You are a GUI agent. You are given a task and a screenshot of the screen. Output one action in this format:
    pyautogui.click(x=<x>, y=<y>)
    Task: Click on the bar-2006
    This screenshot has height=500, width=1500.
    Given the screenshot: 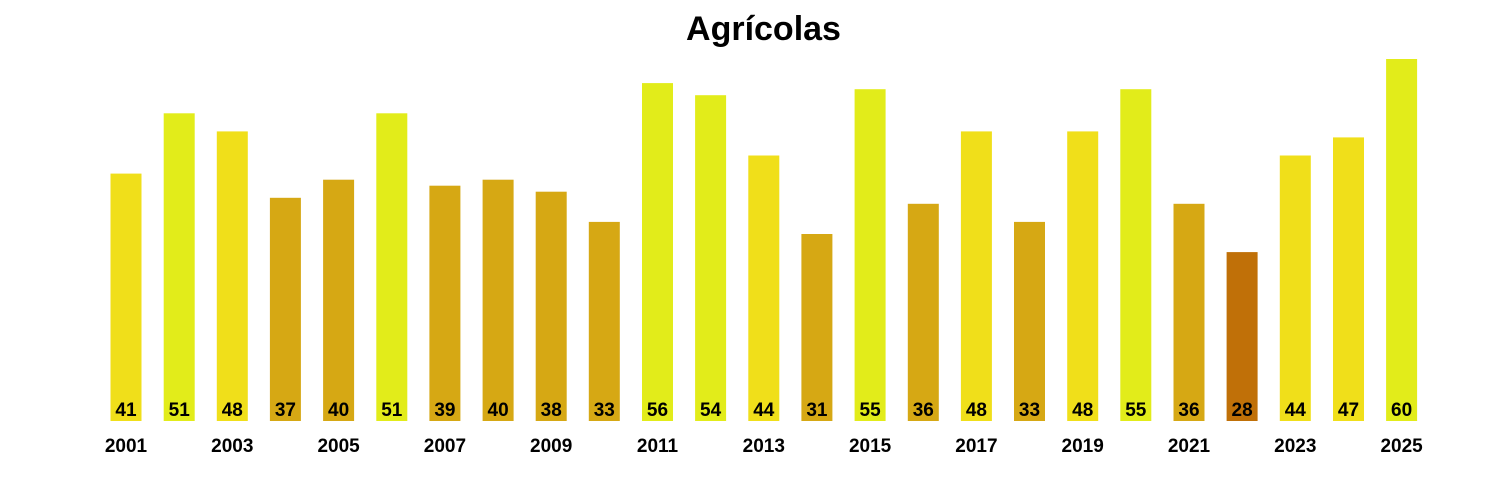 What is the action you would take?
    pyautogui.click(x=392, y=267)
    